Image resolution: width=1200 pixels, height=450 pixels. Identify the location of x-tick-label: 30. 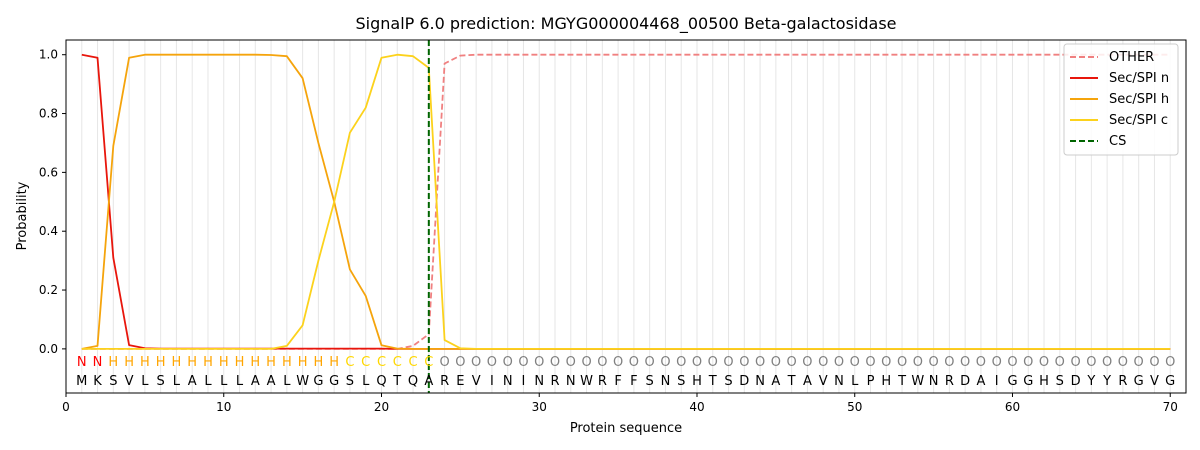
(539, 407).